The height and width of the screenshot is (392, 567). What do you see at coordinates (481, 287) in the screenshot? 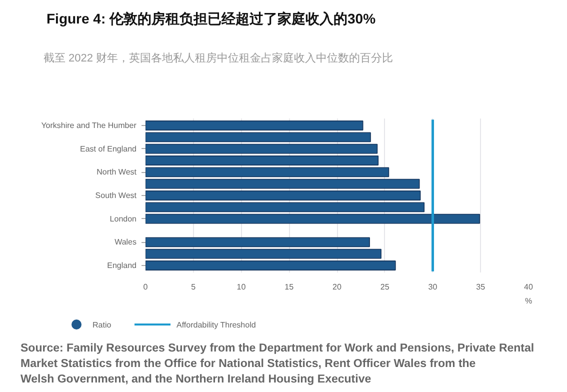
I see `x-tick-label: 35` at bounding box center [481, 287].